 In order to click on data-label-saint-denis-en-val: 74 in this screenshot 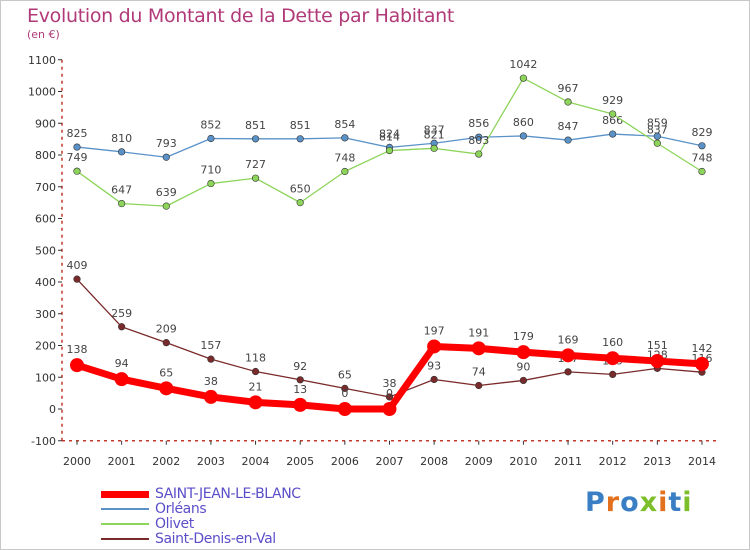, I will do `click(479, 372)`.